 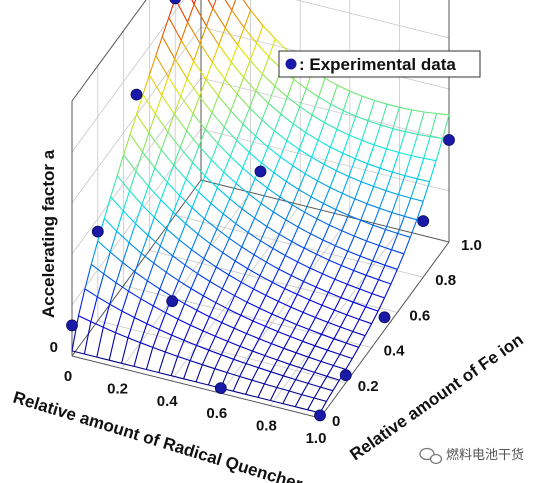 I want to click on watermark: 燃料电池干货, so click(x=471, y=456).